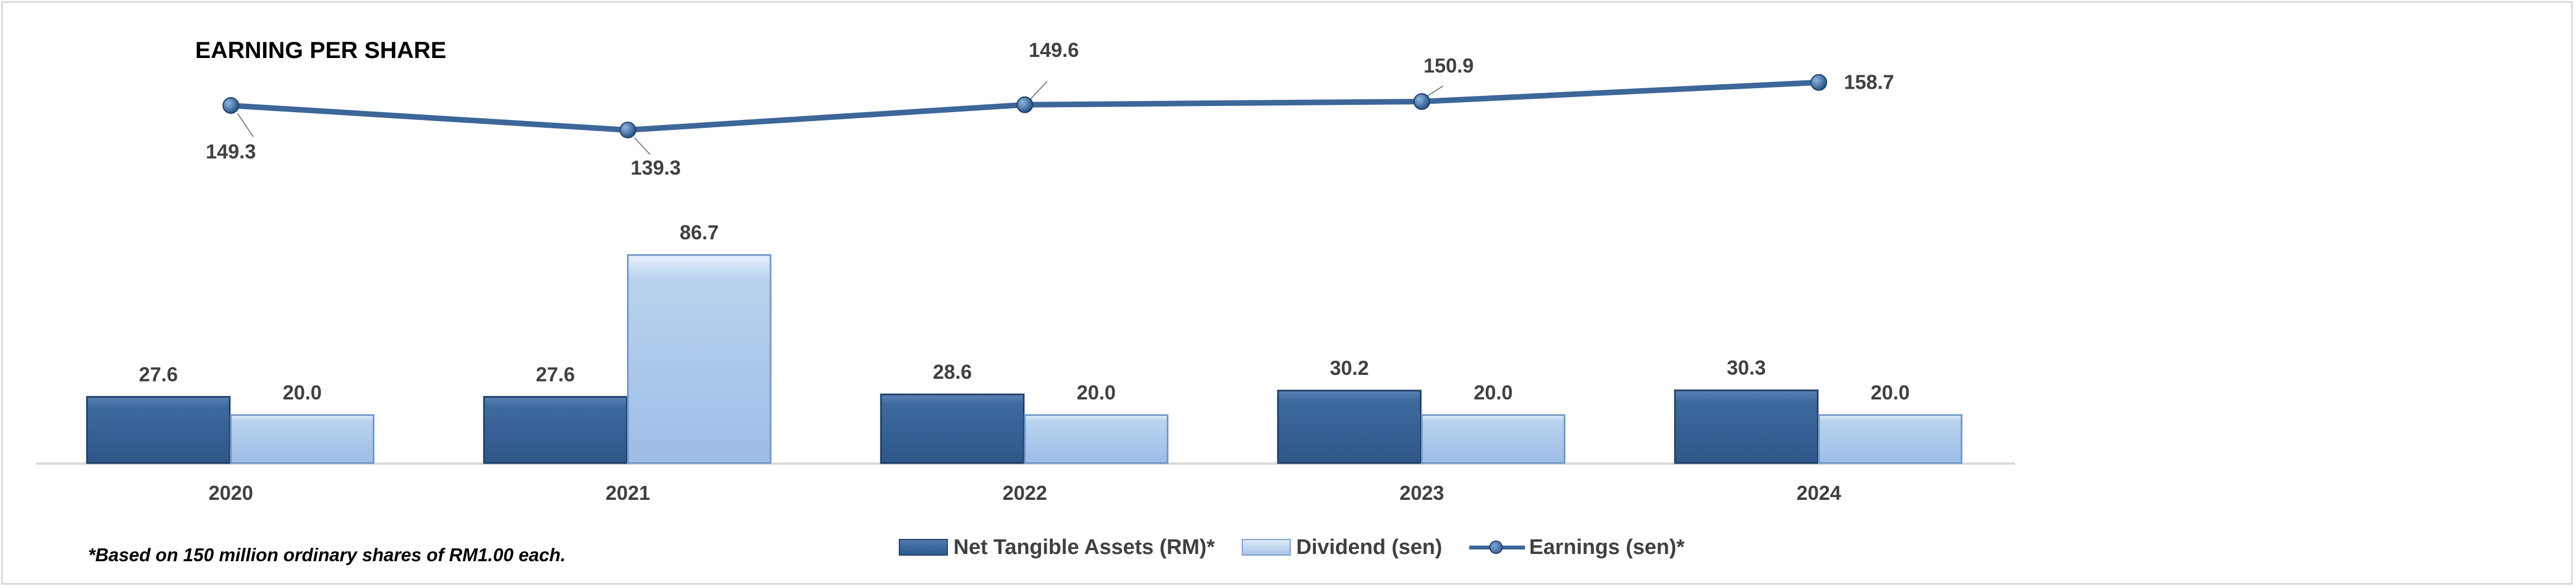 The height and width of the screenshot is (588, 2576). Describe the element at coordinates (1607, 547) in the screenshot. I see `legend-label-earnings: Earnings (sen)*` at that location.